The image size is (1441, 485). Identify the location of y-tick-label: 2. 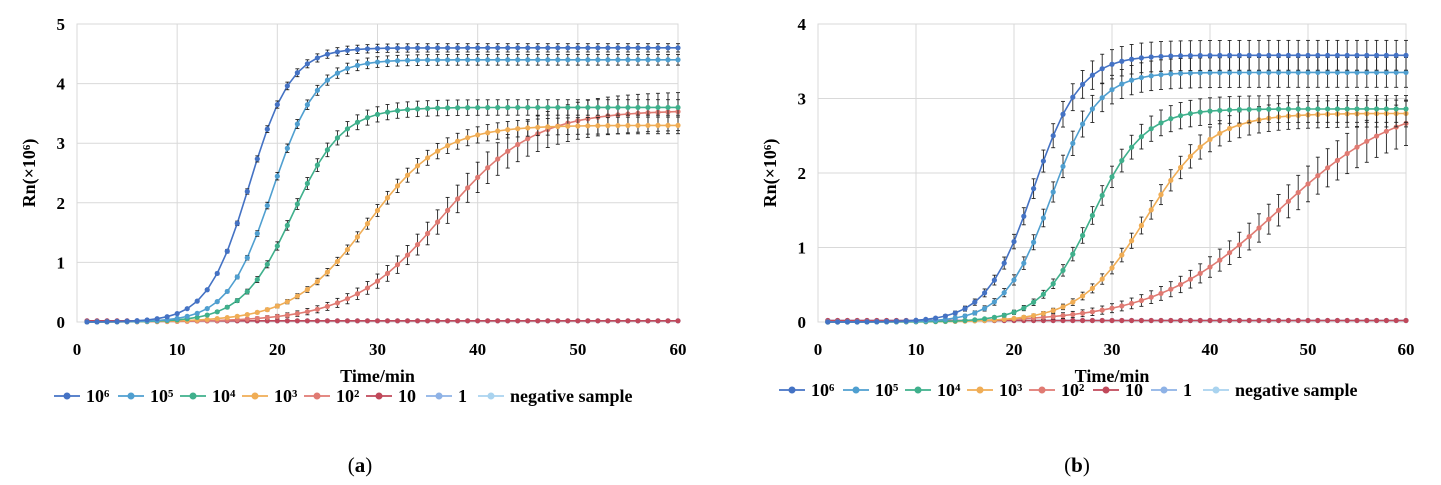
(61, 203).